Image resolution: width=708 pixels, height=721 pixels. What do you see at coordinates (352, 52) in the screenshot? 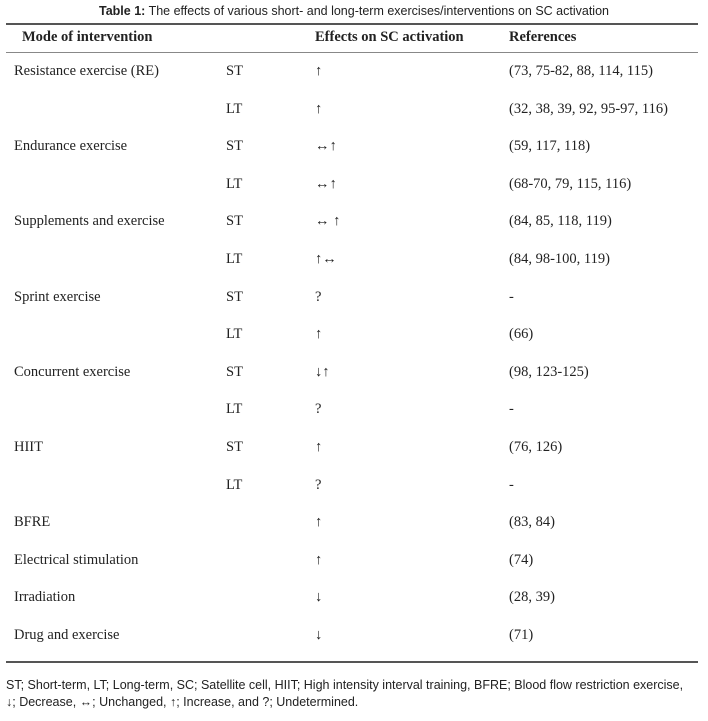
I see `table-header-rule` at bounding box center [352, 52].